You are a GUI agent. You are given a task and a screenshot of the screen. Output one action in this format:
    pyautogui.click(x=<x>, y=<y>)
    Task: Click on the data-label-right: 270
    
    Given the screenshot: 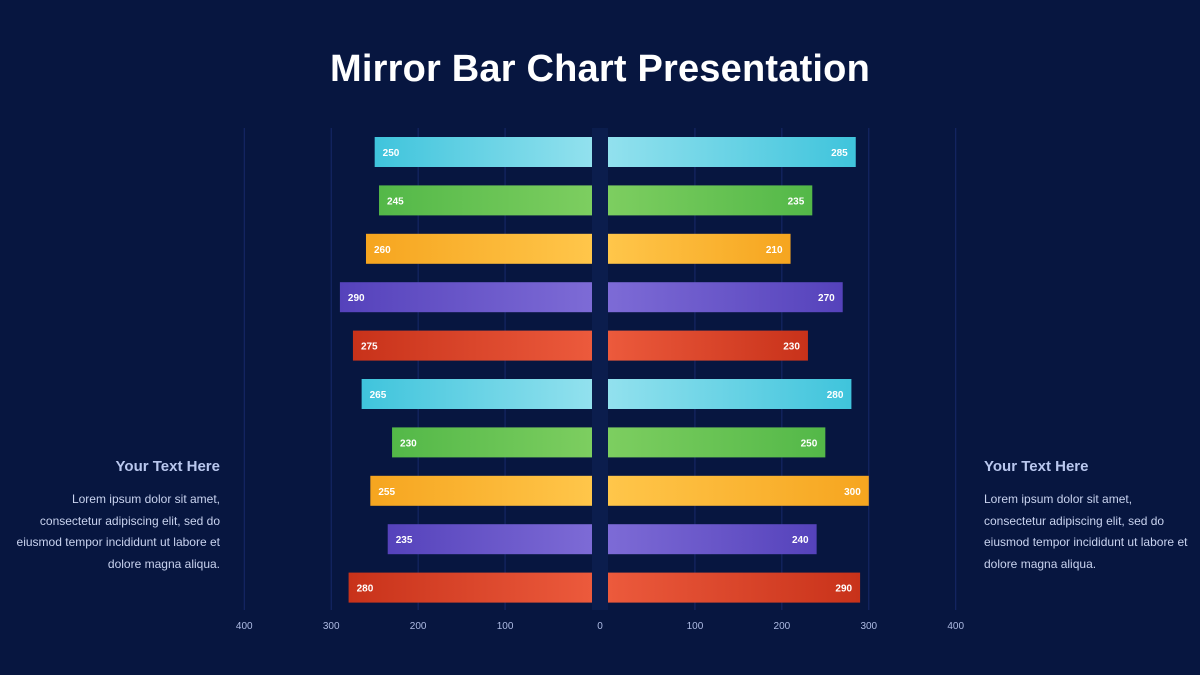 What is the action you would take?
    pyautogui.click(x=826, y=298)
    